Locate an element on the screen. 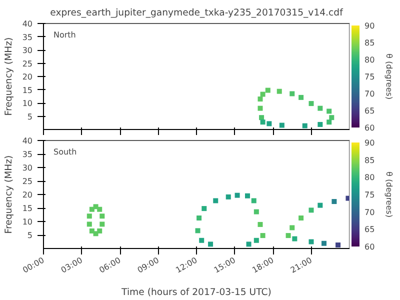 Image resolution: width=400 pixels, height=300 pixels. annotation: North is located at coordinates (65, 35).